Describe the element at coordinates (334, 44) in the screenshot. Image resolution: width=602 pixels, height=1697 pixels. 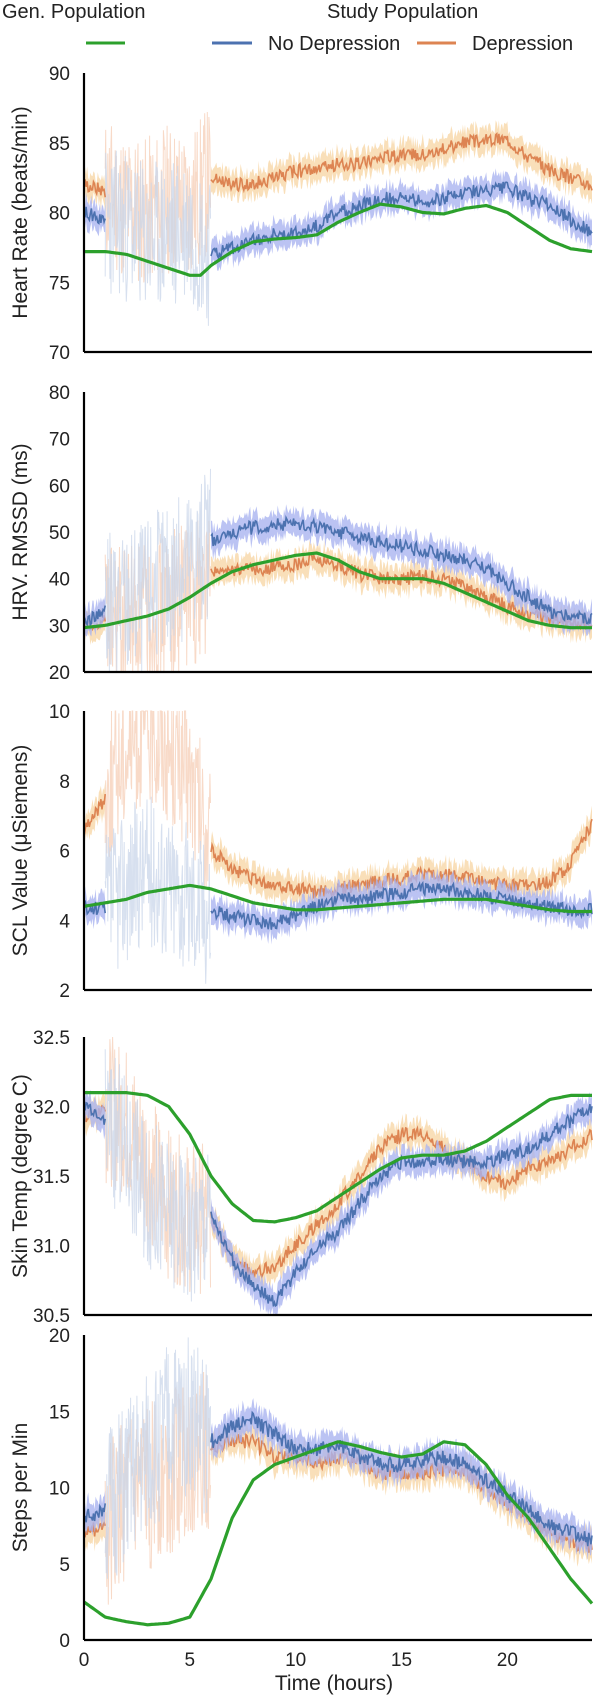
I see `legend-no-depression-label: No Depression` at that location.